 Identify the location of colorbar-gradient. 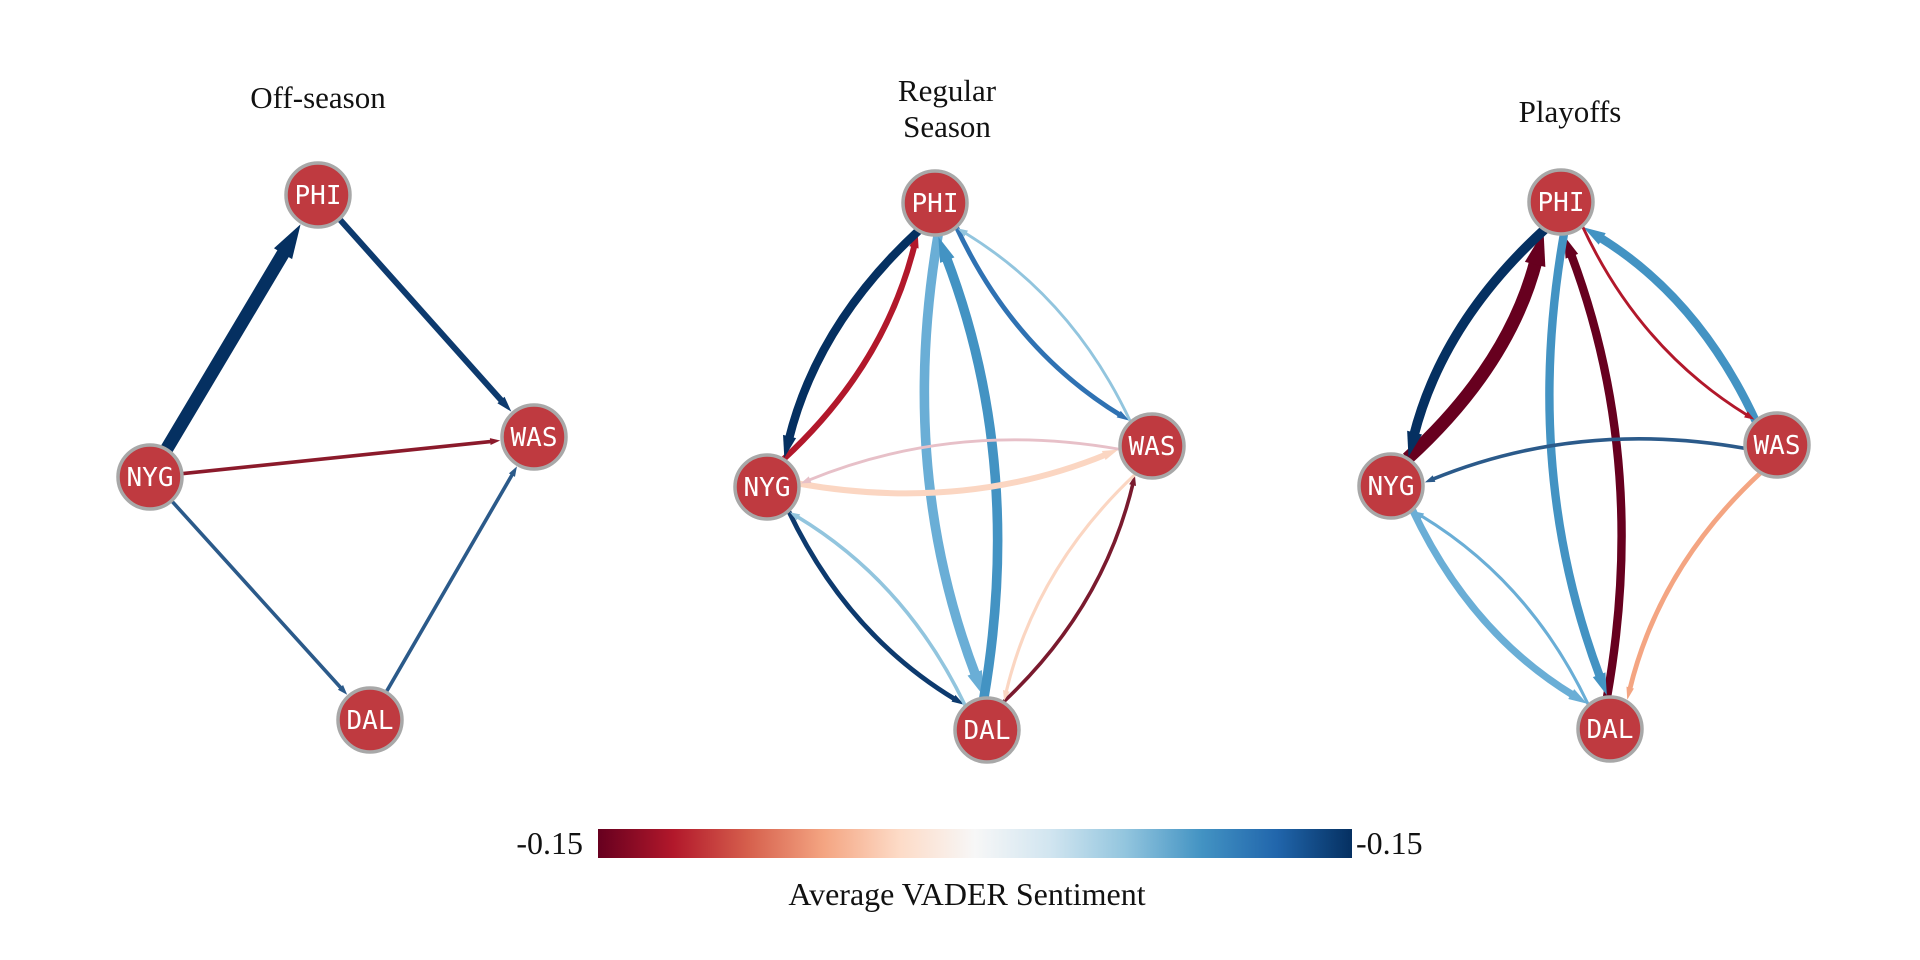
(975, 843).